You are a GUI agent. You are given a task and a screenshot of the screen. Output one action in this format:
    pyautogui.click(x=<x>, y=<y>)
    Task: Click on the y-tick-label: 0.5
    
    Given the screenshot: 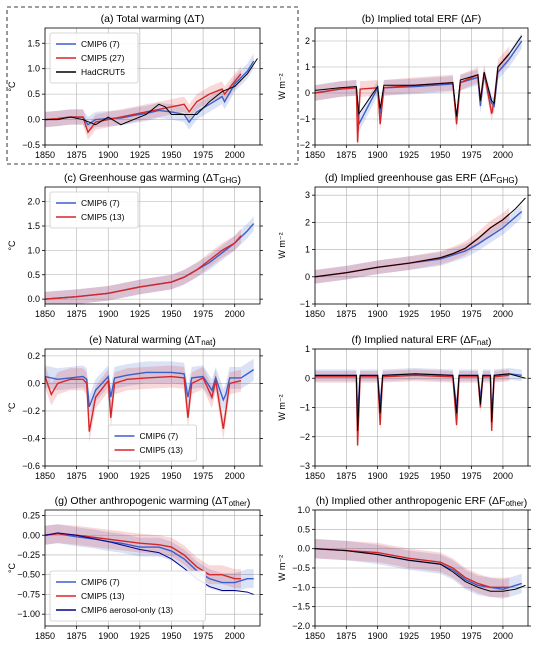 What is the action you would take?
    pyautogui.click(x=33, y=275)
    